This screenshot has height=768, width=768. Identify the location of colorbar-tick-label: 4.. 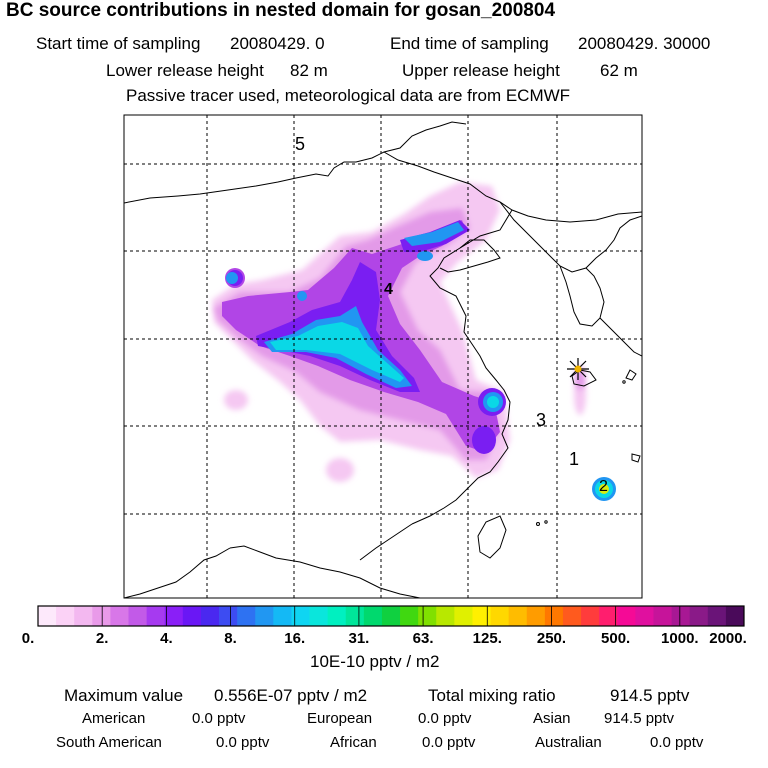
(166, 638).